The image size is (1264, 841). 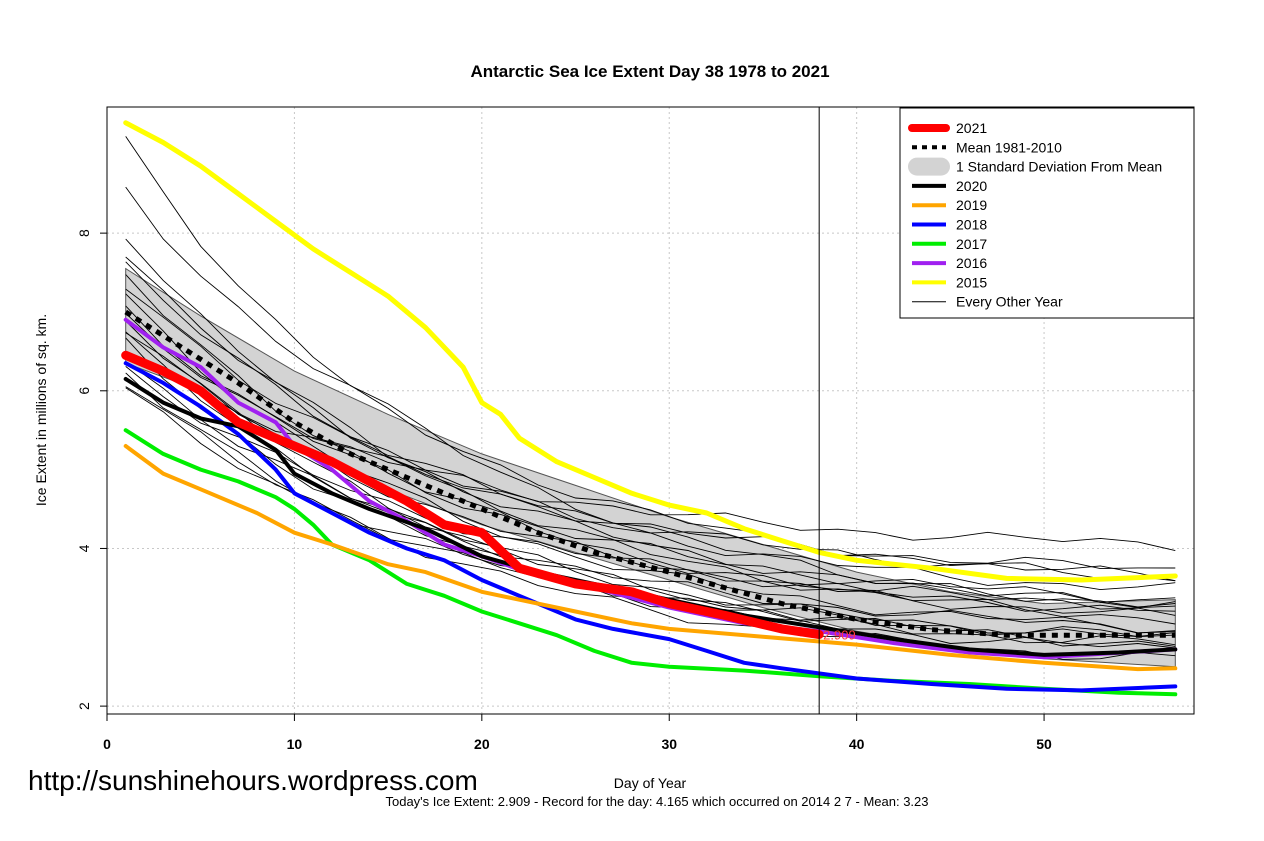 What do you see at coordinates (253, 780) in the screenshot?
I see `watermark: http://sunshinehours.wordpress.com` at bounding box center [253, 780].